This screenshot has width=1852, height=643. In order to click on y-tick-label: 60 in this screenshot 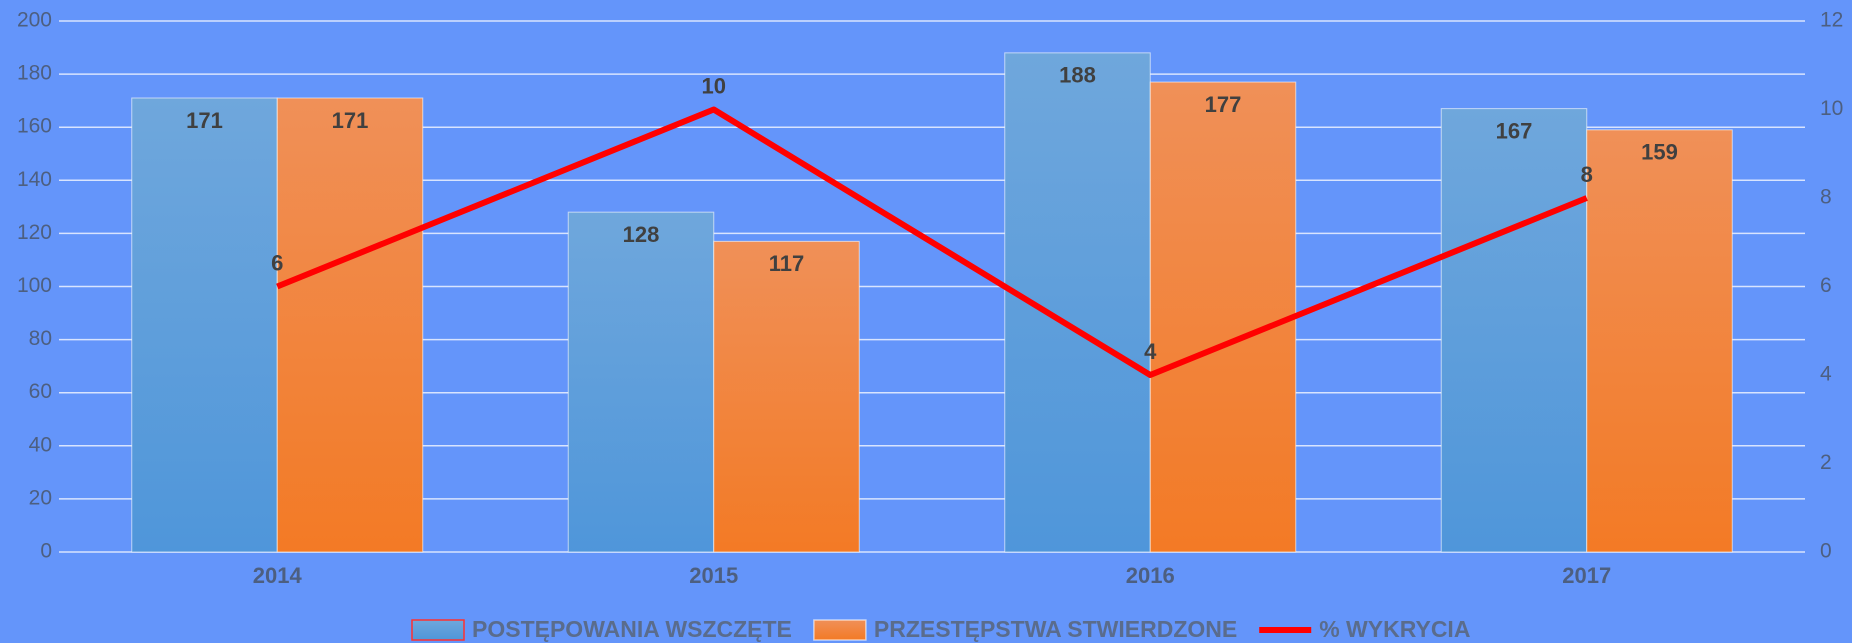, I will do `click(40, 391)`.